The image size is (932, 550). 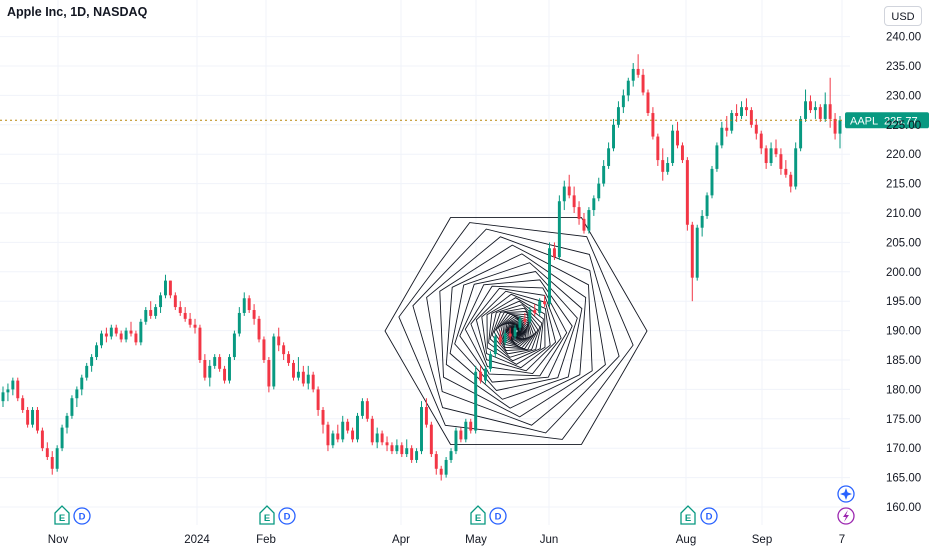 I want to click on x-tick-label: Jun, so click(x=549, y=540).